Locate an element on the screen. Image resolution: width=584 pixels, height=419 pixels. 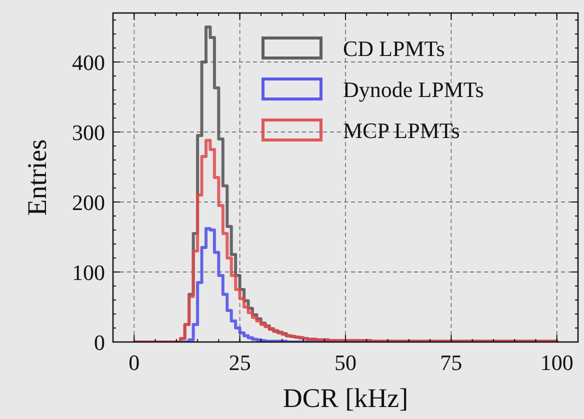
y-tick-label: 300 is located at coordinates (88, 132).